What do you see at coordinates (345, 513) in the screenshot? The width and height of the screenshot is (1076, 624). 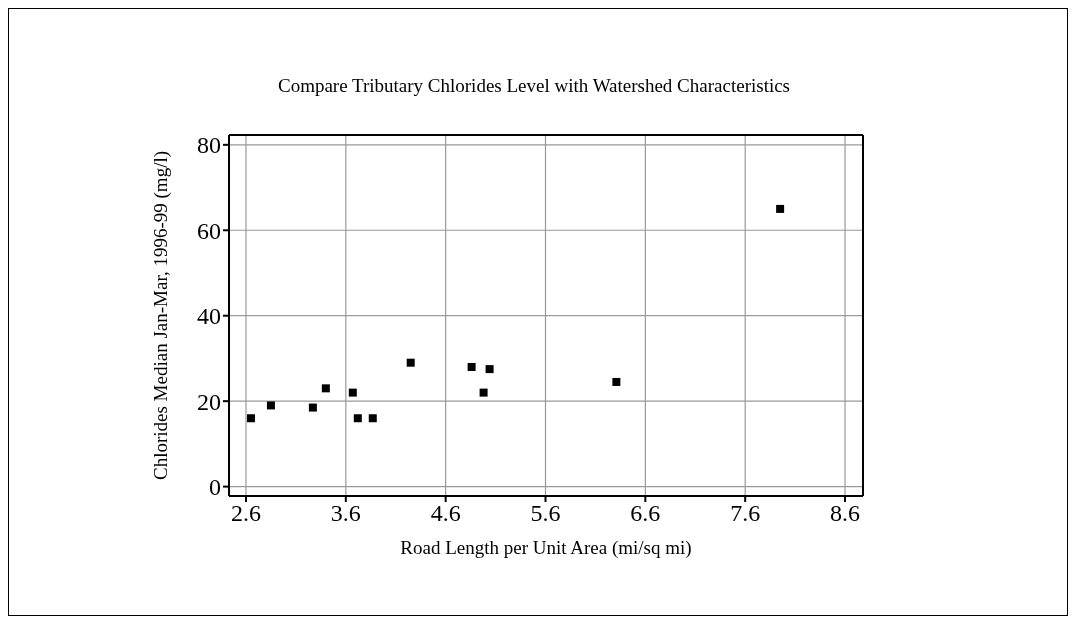 I see `x-tick-label: 3.6` at bounding box center [345, 513].